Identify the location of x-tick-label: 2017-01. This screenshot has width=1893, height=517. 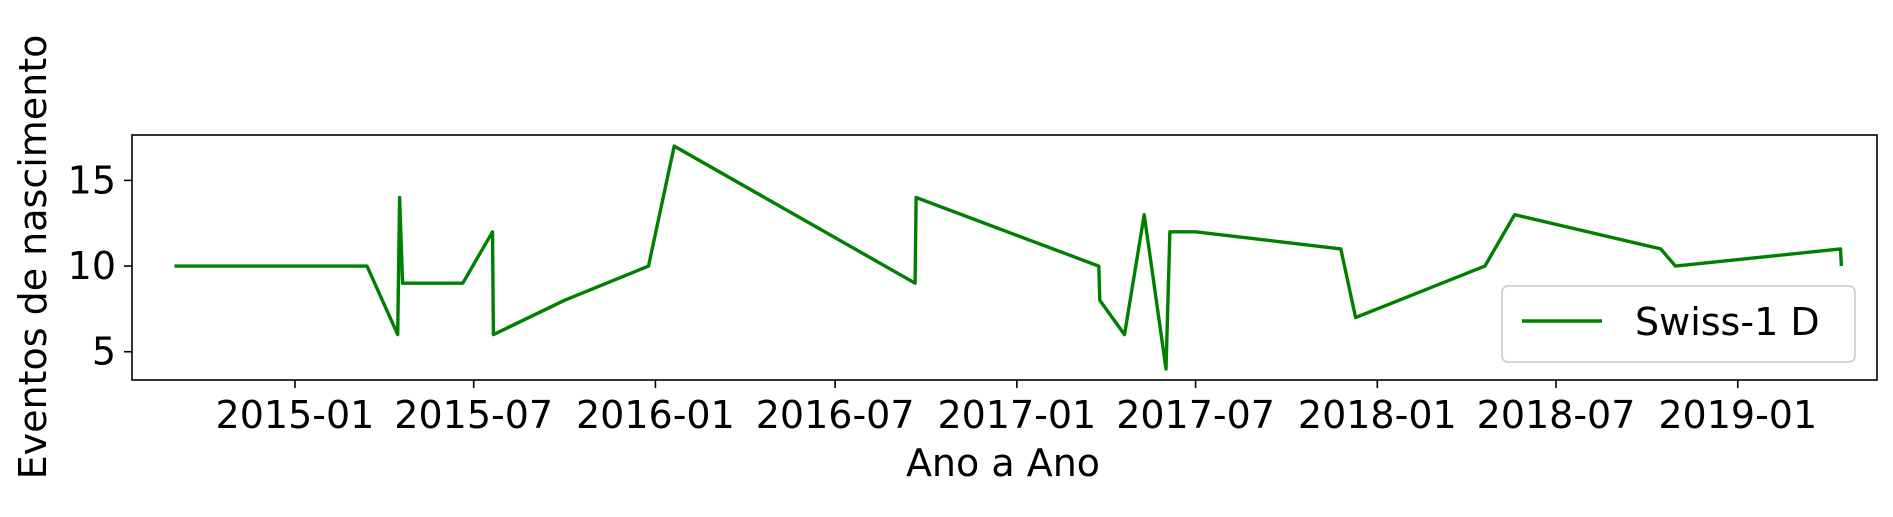
(1016, 415).